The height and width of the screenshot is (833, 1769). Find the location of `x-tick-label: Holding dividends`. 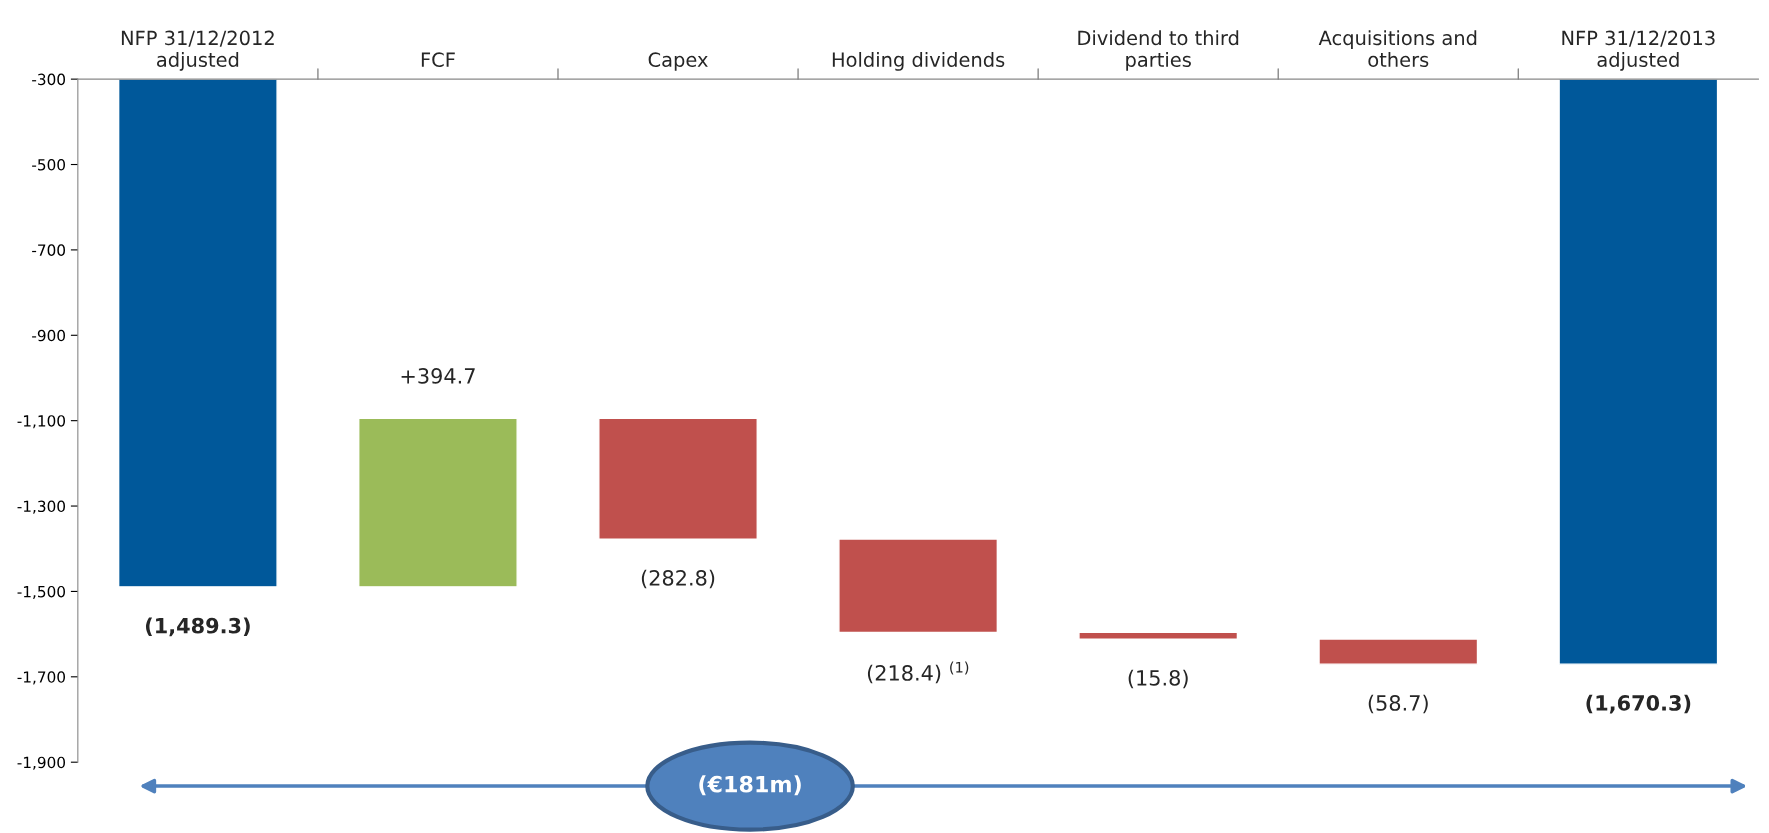

x-tick-label: Holding dividends is located at coordinates (918, 61).